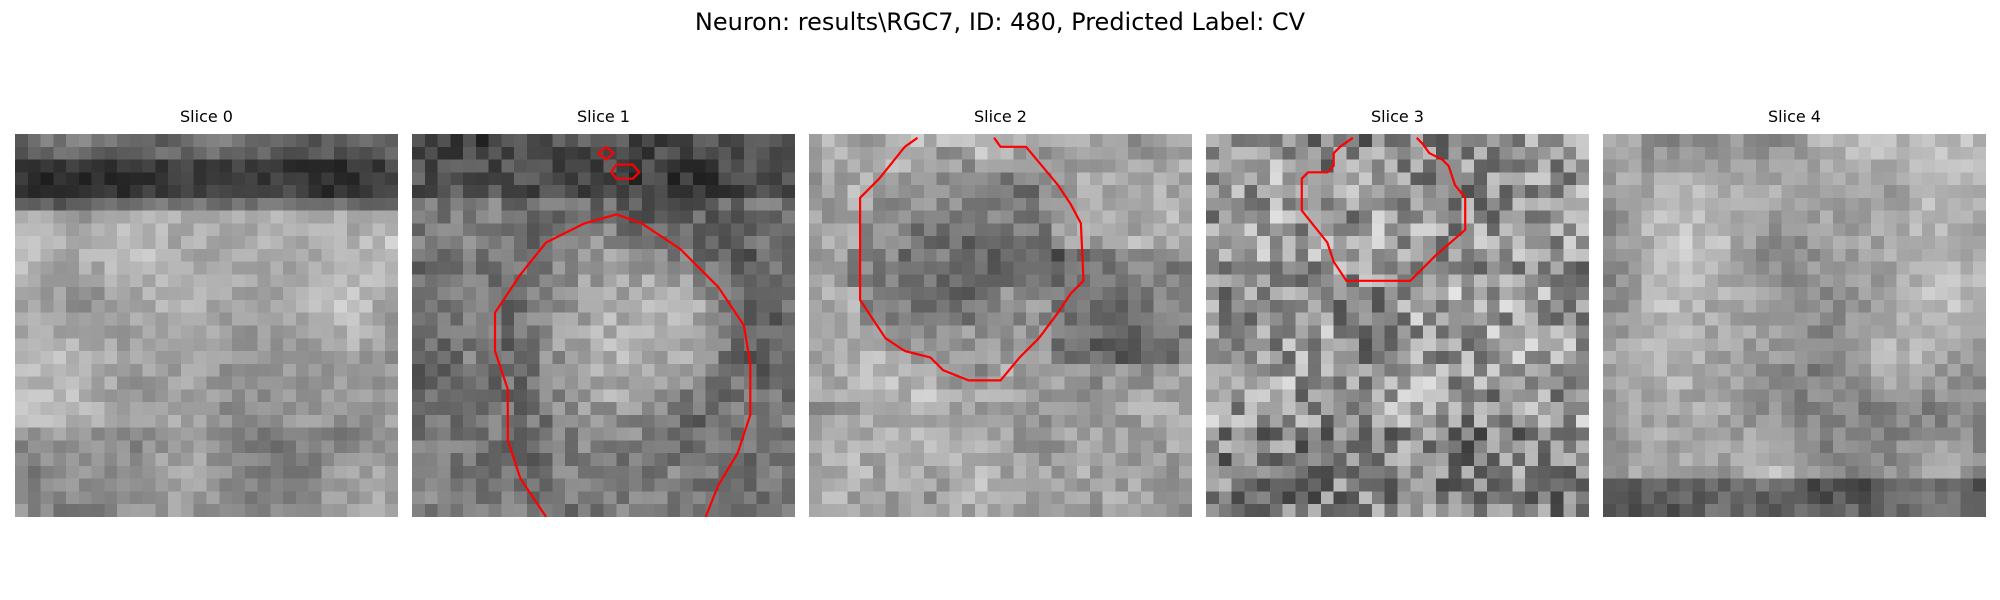  What do you see at coordinates (1397, 116) in the screenshot?
I see `slice-title-3: Slice 3` at bounding box center [1397, 116].